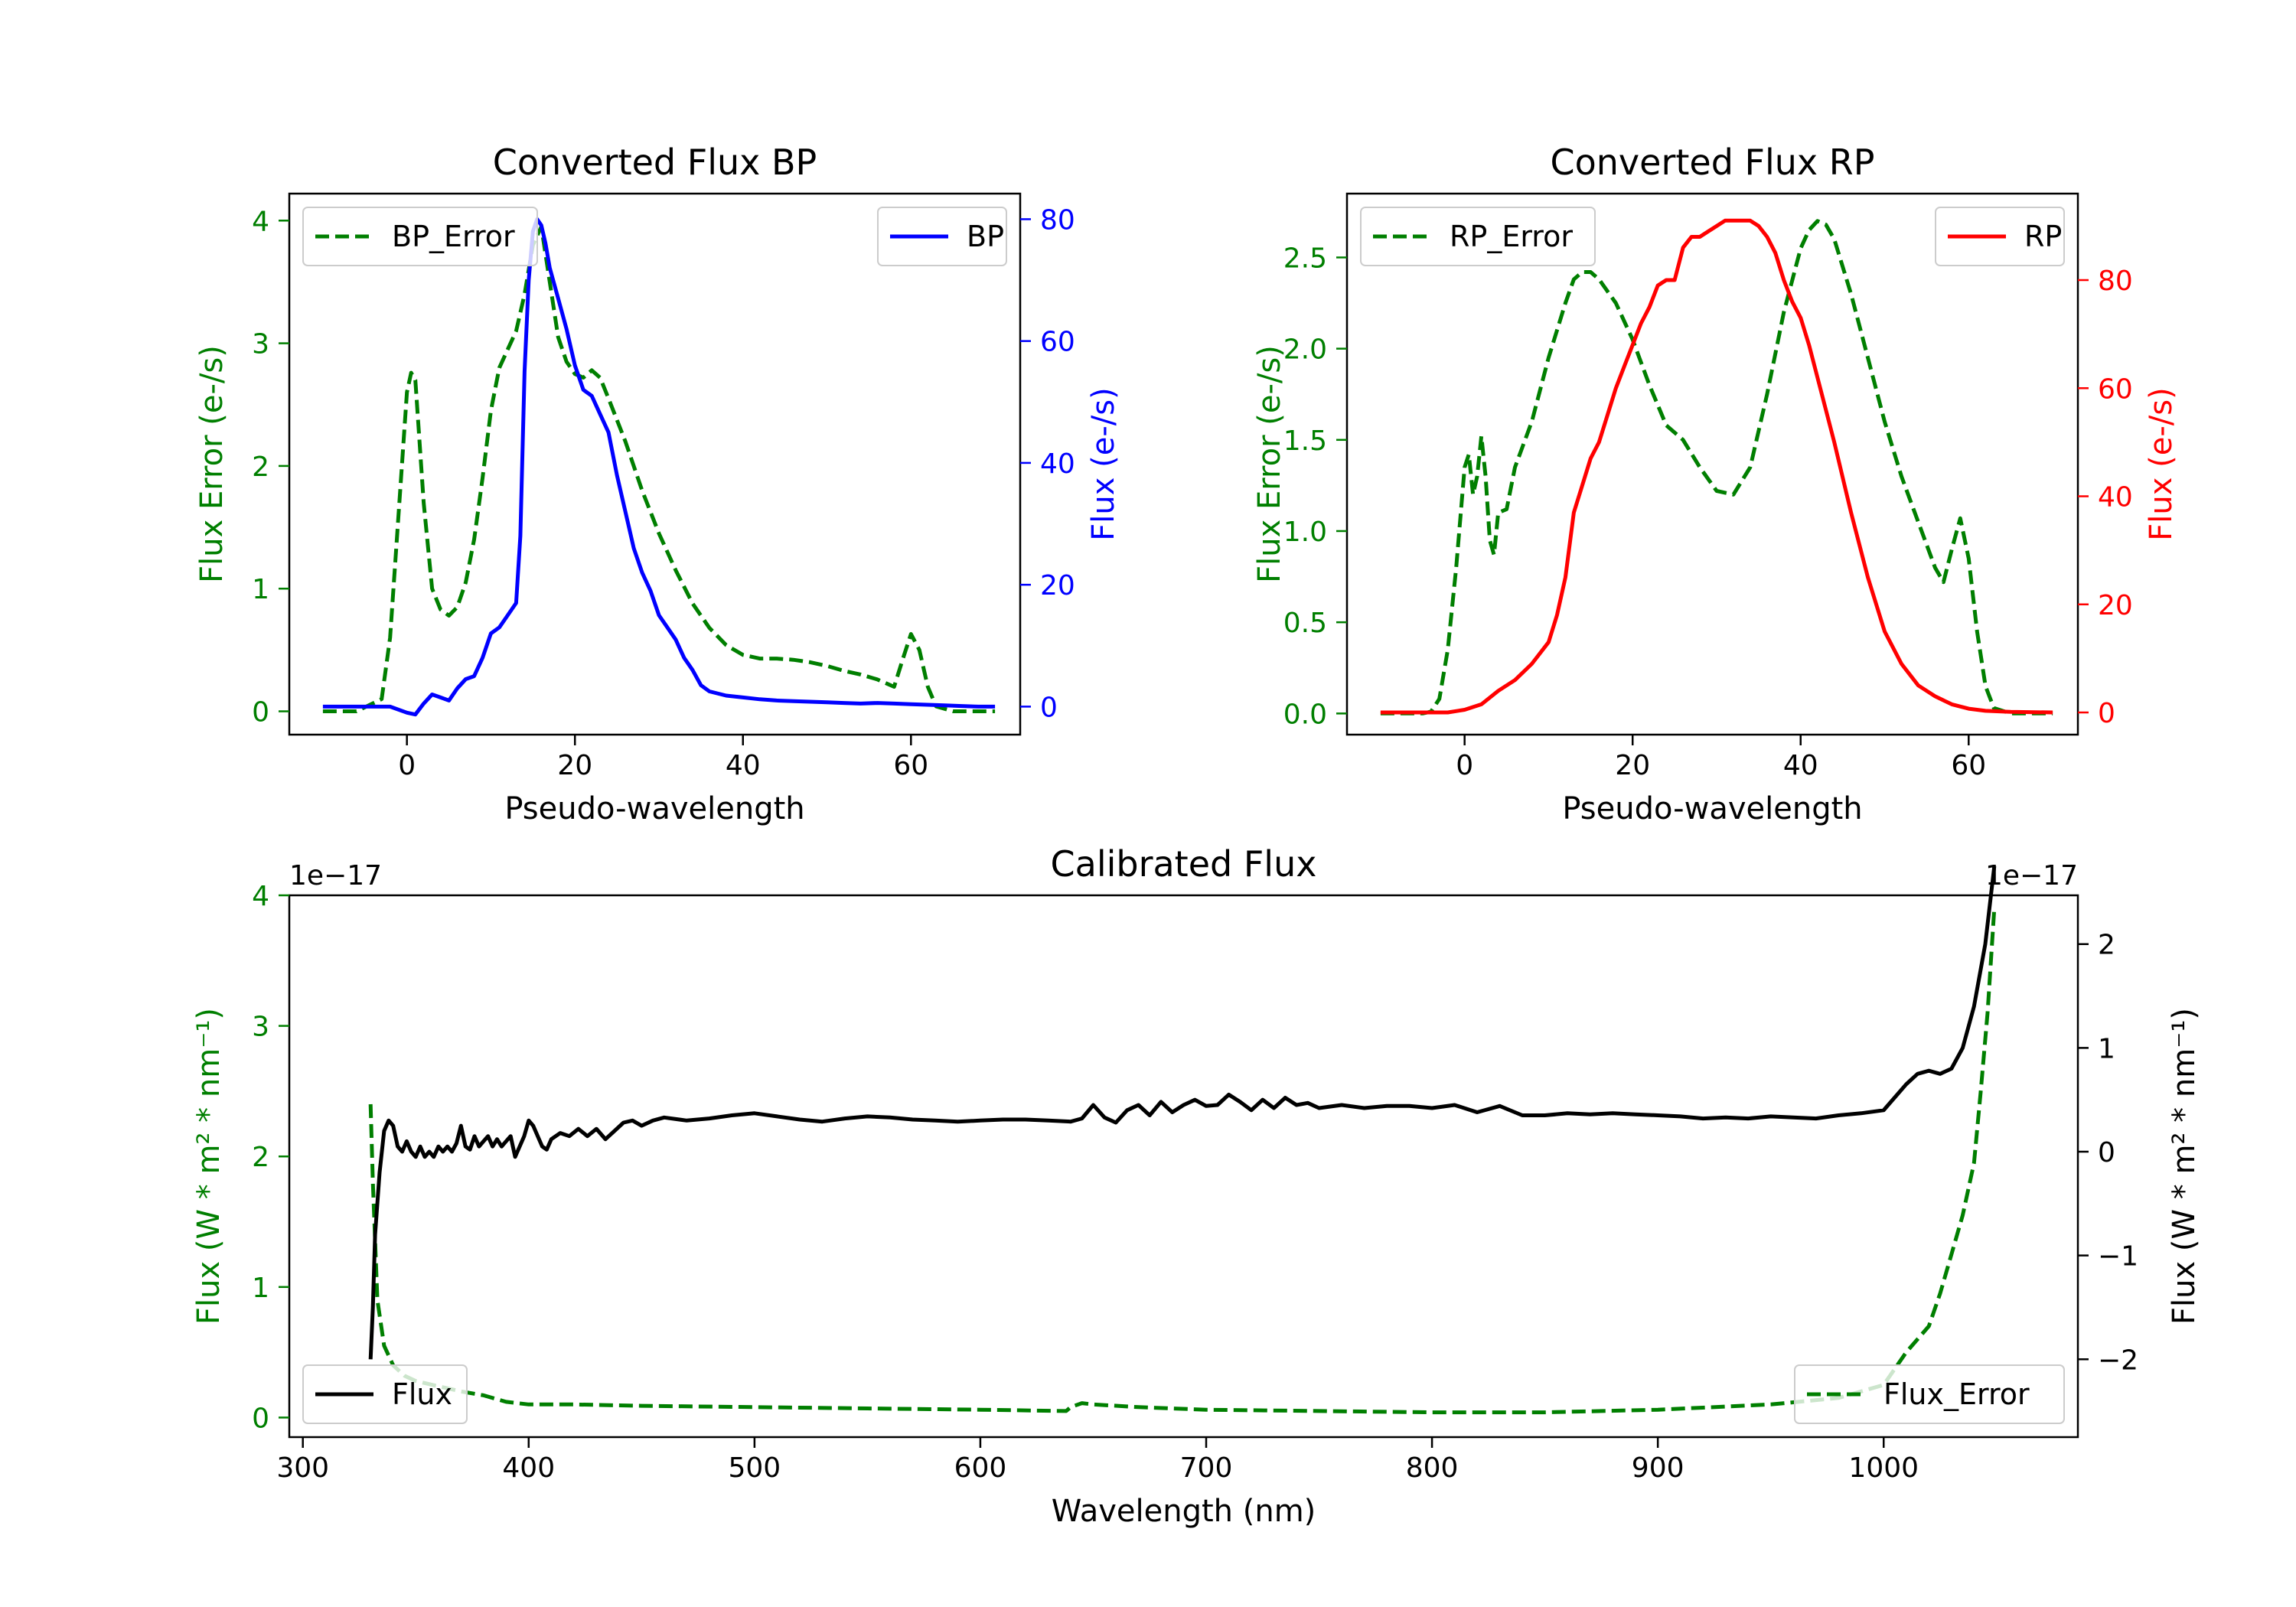 This screenshot has height=1607, width=2296. Describe the element at coordinates (209, 1166) in the screenshot. I see `cal-y-left-label: Flux (W * m² * nm⁻¹)` at that location.